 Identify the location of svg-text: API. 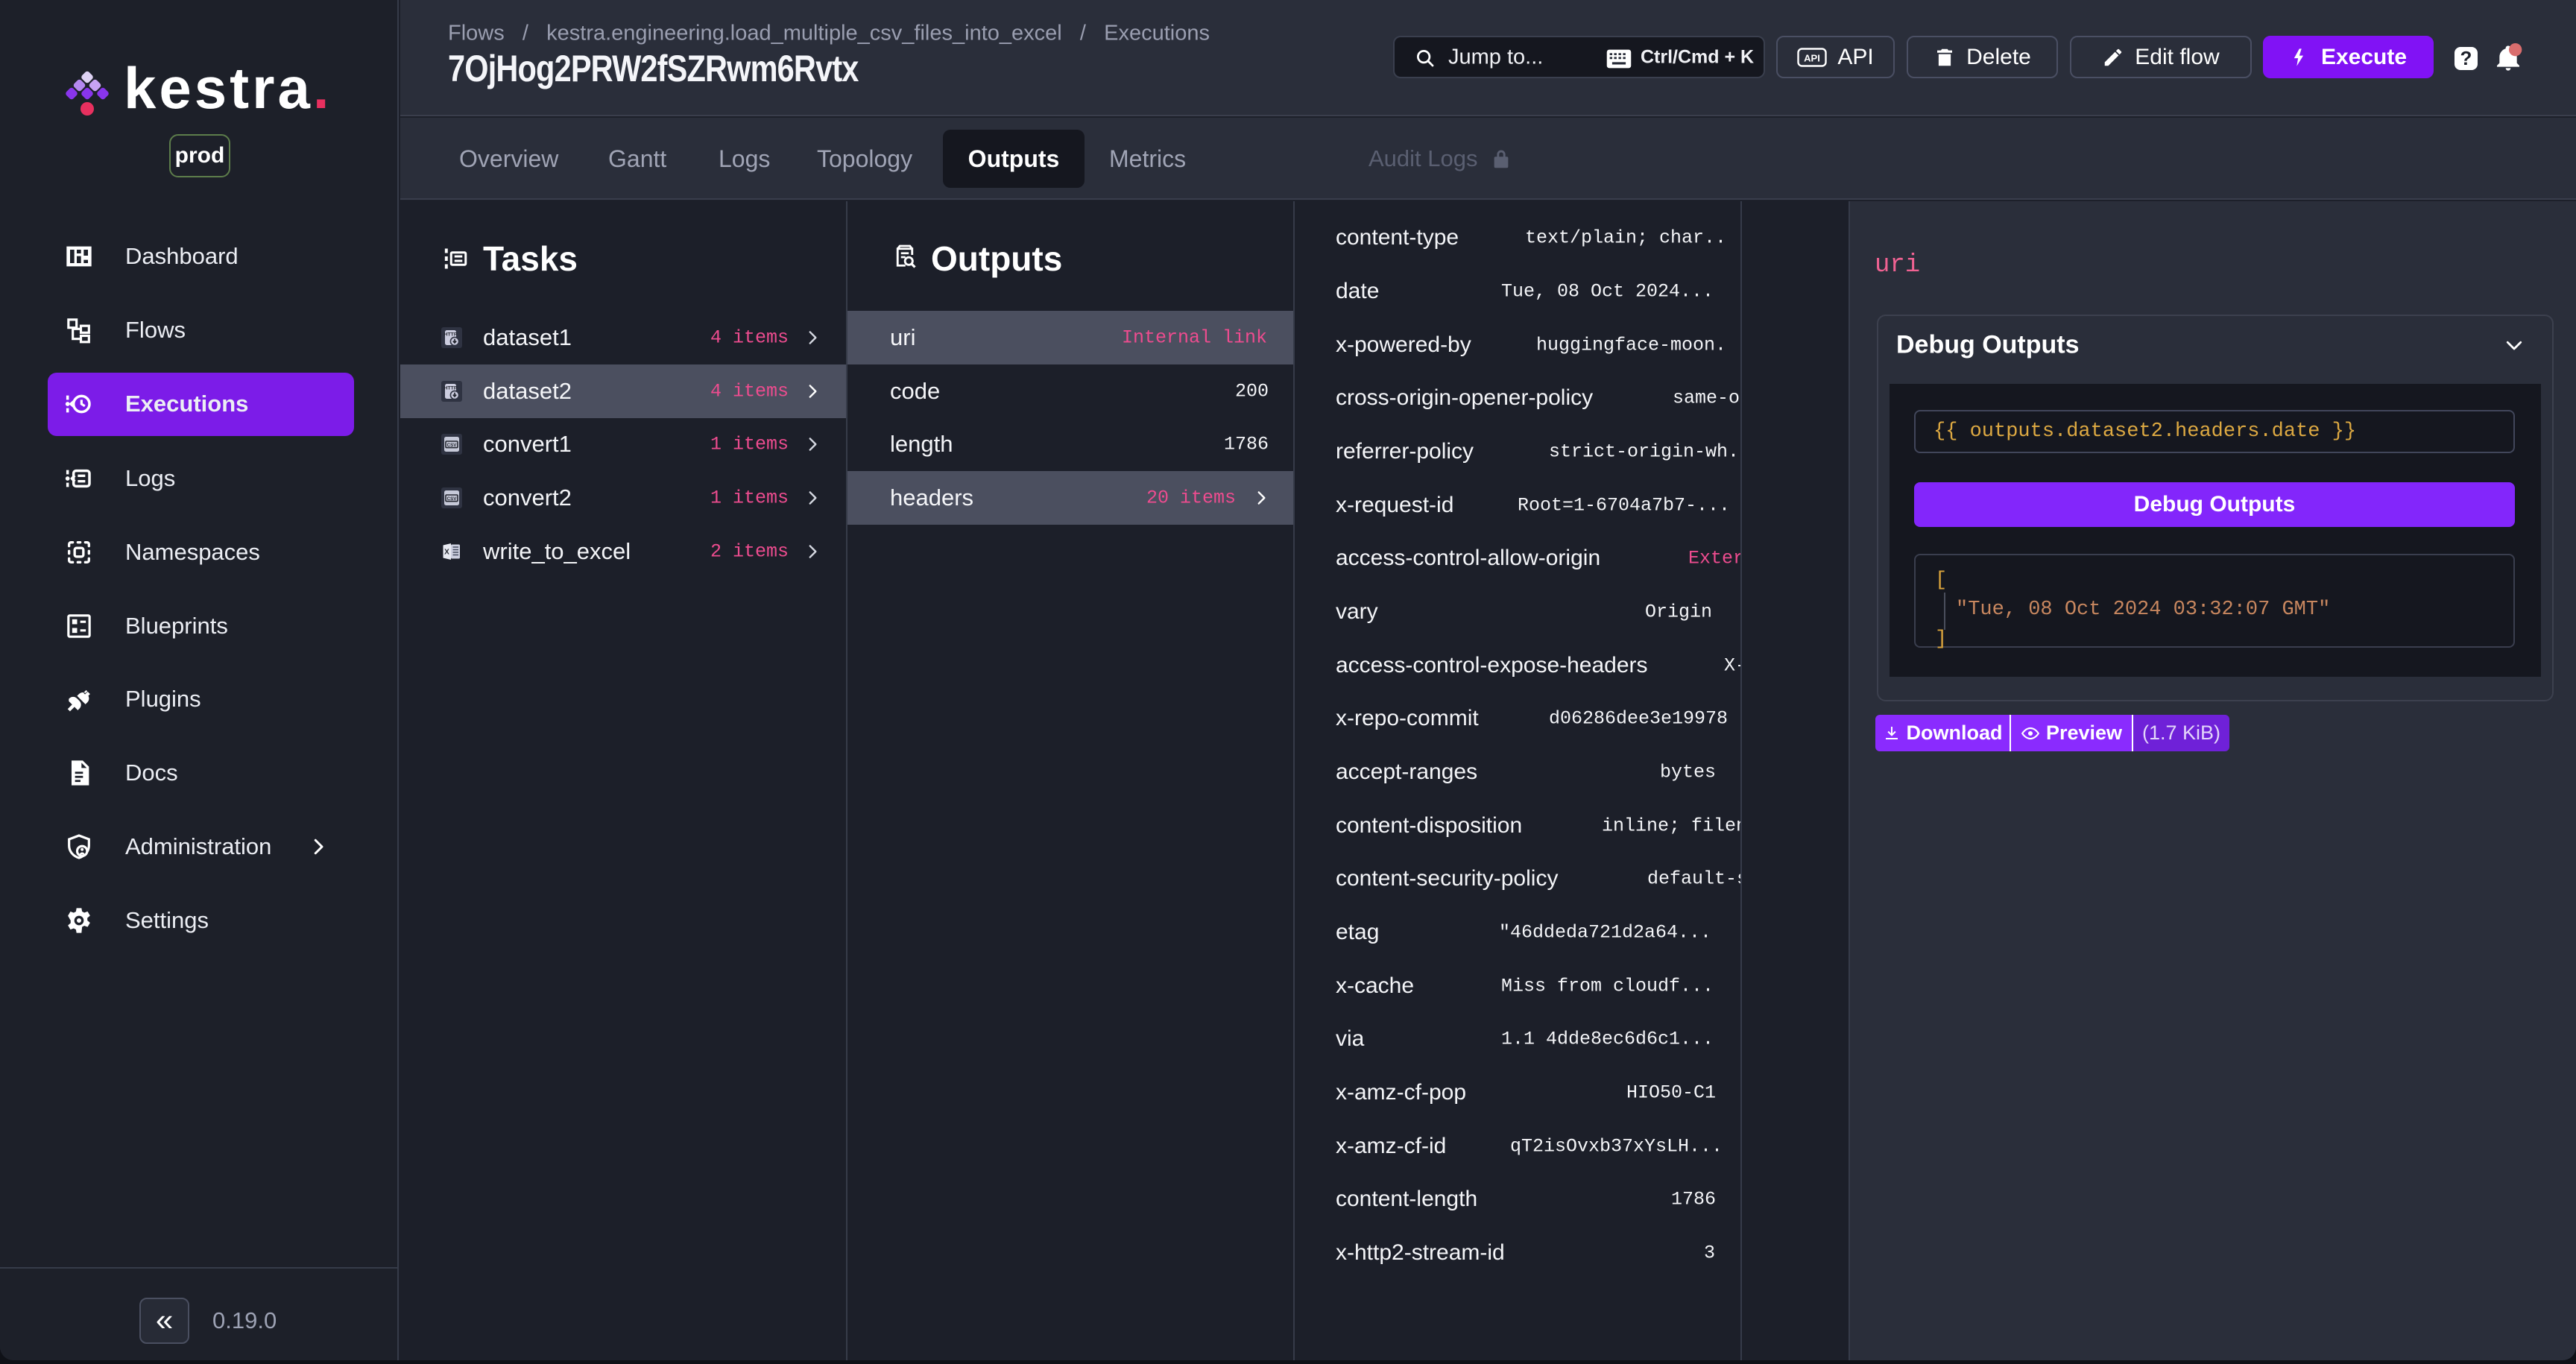
(1812, 57).